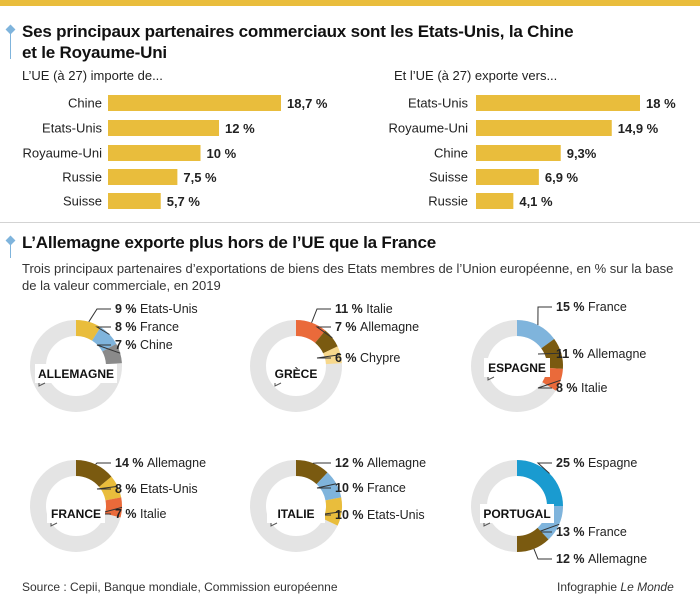  What do you see at coordinates (638, 128) in the screenshot?
I see `bar-value-label-1-1: 14,9 %` at bounding box center [638, 128].